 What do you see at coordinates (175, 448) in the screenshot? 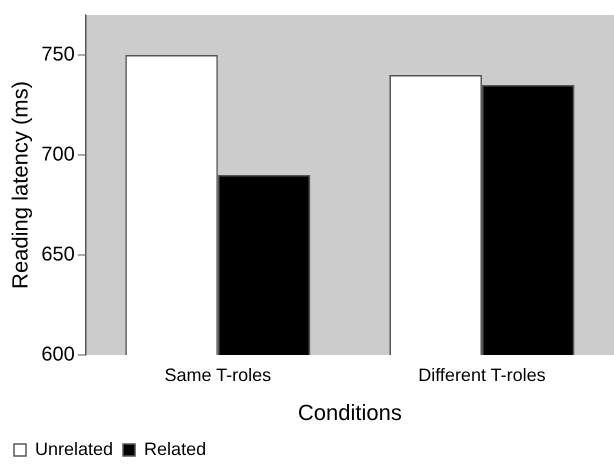
I see `legend-label: Related` at bounding box center [175, 448].